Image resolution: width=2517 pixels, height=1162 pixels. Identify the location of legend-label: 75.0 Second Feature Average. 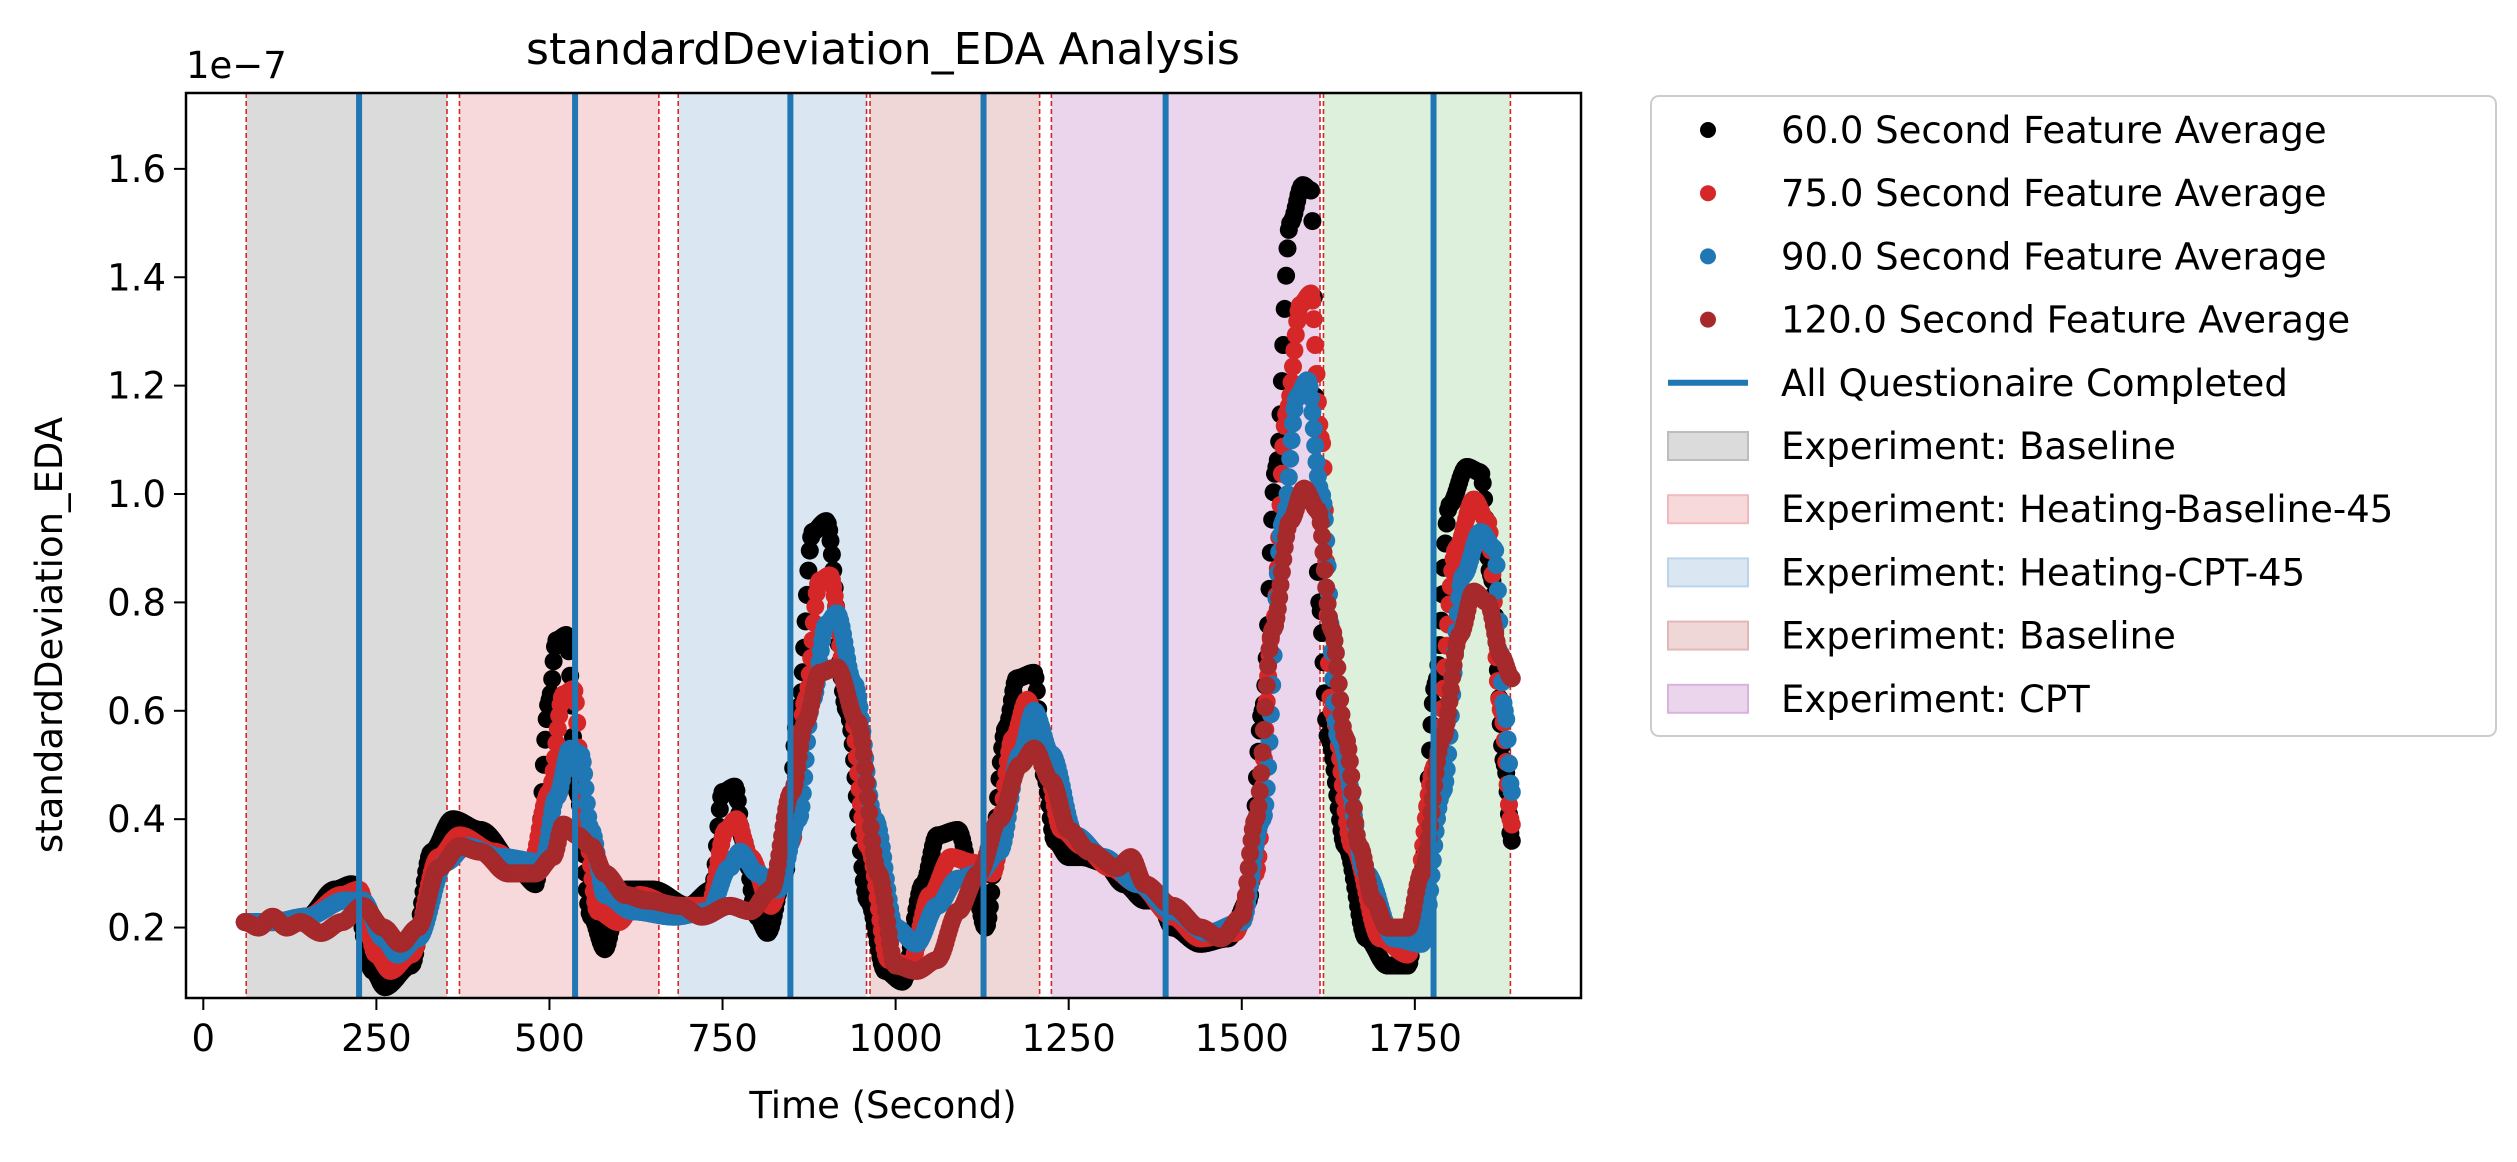
(2054, 193).